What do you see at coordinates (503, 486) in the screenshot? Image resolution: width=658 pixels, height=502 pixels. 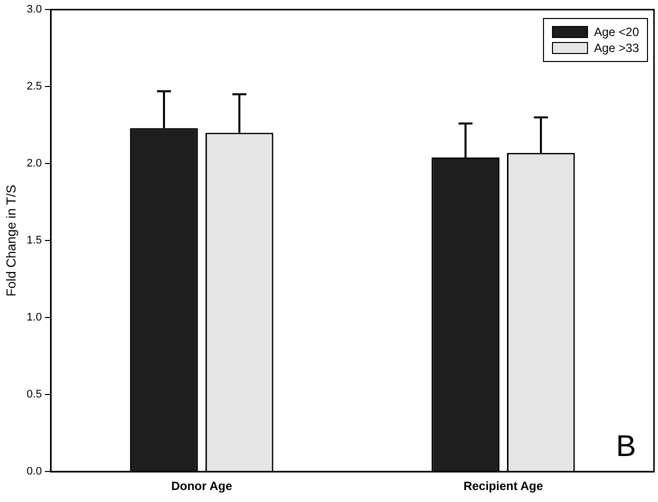 I see `x-tick-label: Recipient Age` at bounding box center [503, 486].